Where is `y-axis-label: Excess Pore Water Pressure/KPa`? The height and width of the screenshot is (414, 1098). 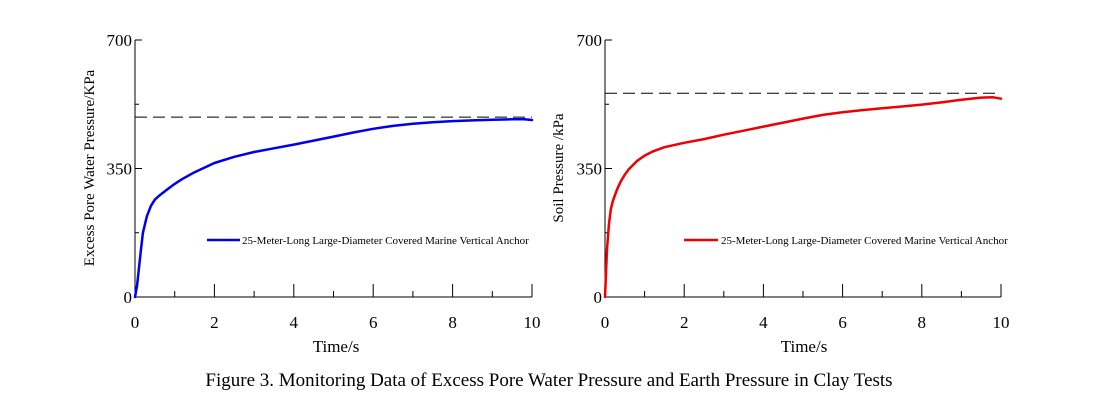 y-axis-label: Excess Pore Water Pressure/KPa is located at coordinates (90, 167).